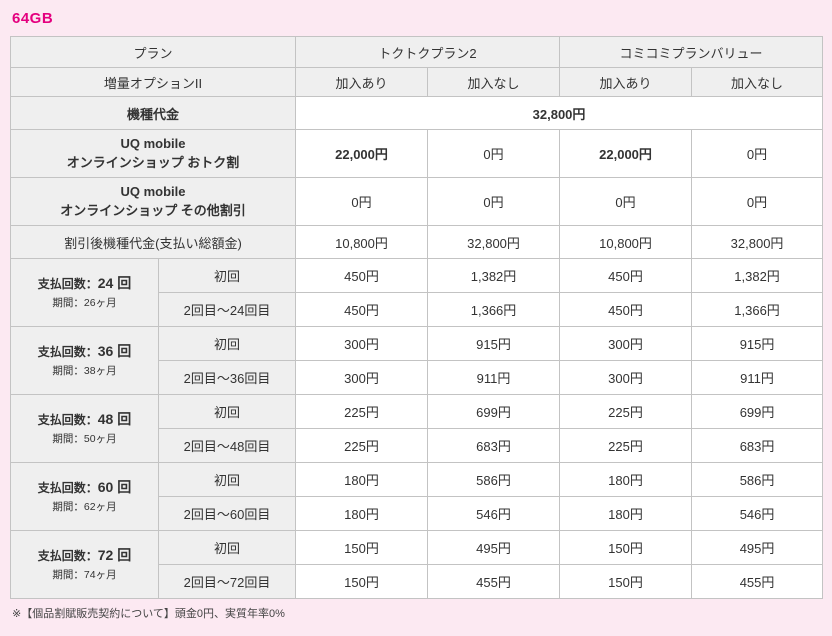 This screenshot has width=832, height=636. What do you see at coordinates (757, 581) in the screenshot?
I see `price-cell: 455円` at bounding box center [757, 581].